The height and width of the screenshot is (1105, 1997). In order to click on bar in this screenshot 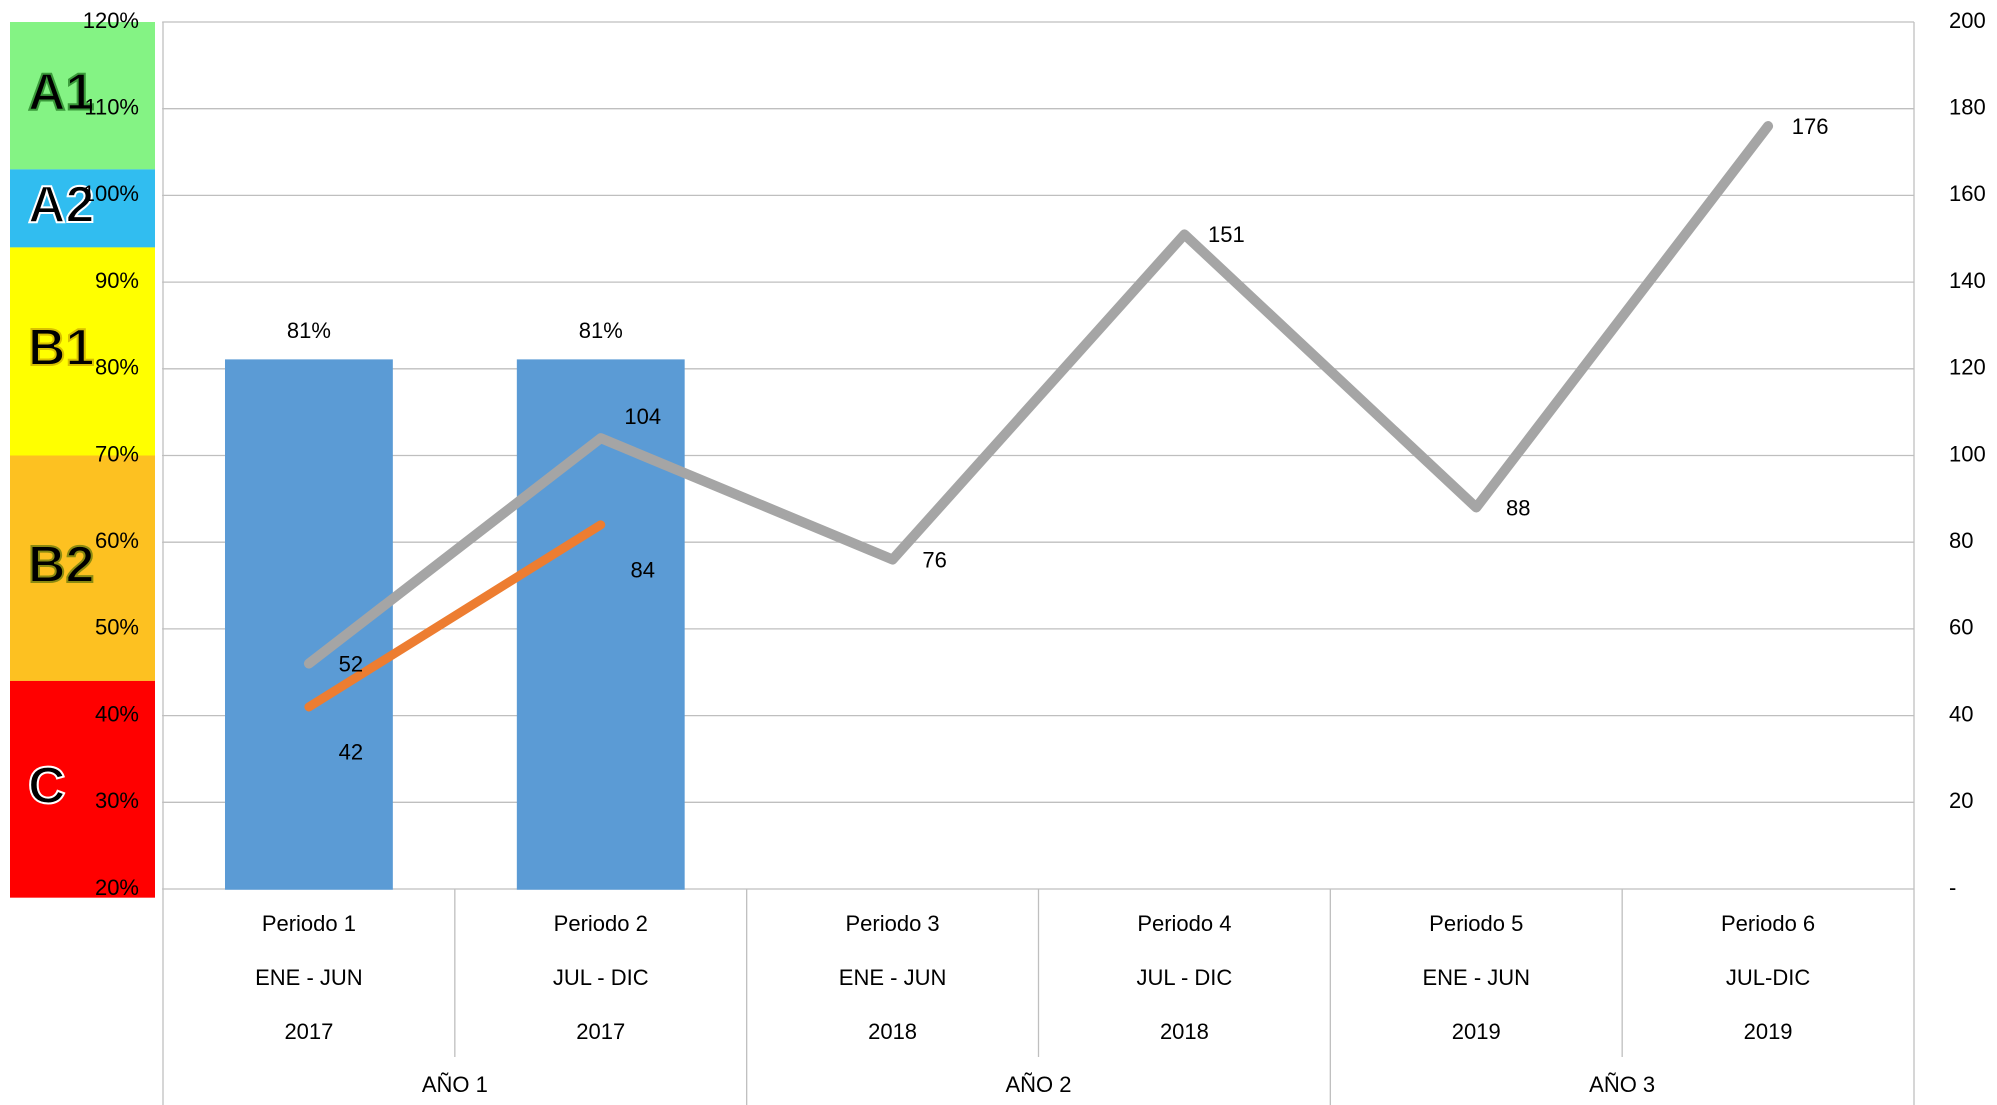, I will do `click(600, 624)`.